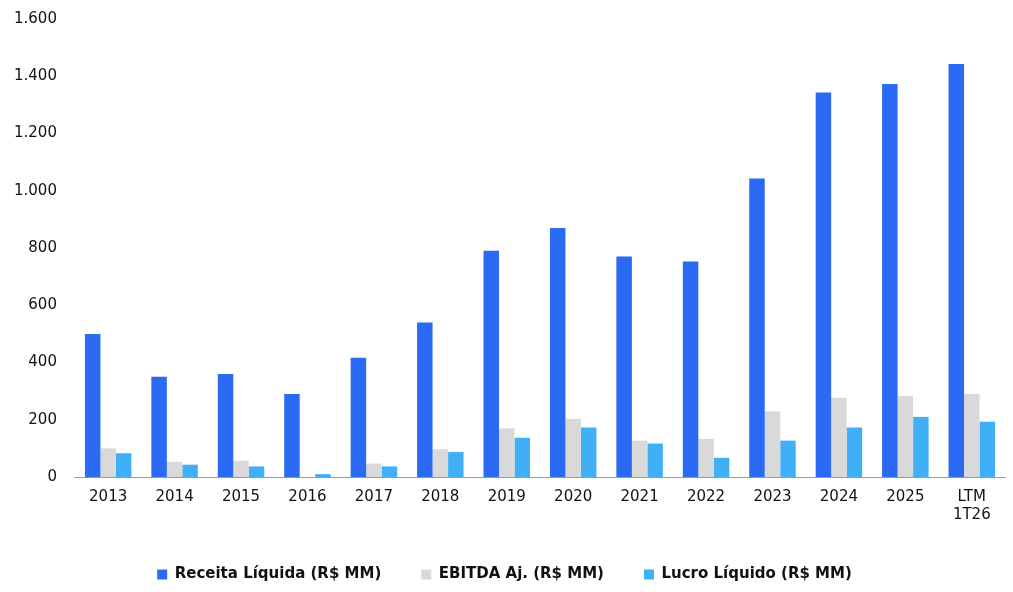 The height and width of the screenshot is (592, 1013). Describe the element at coordinates (971, 504) in the screenshot. I see `x-tick-label: LTM 1T26` at that location.